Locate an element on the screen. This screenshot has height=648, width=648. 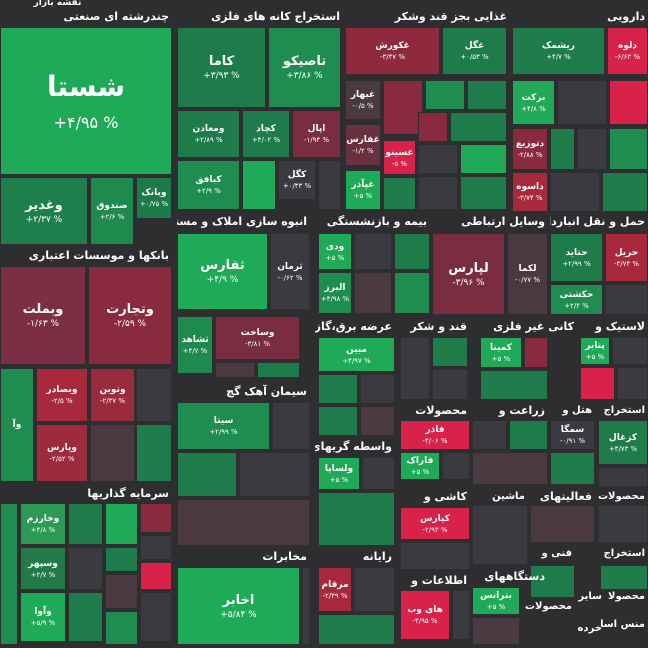
stock-change: +۴/۸ % is located at coordinates (533, 108).